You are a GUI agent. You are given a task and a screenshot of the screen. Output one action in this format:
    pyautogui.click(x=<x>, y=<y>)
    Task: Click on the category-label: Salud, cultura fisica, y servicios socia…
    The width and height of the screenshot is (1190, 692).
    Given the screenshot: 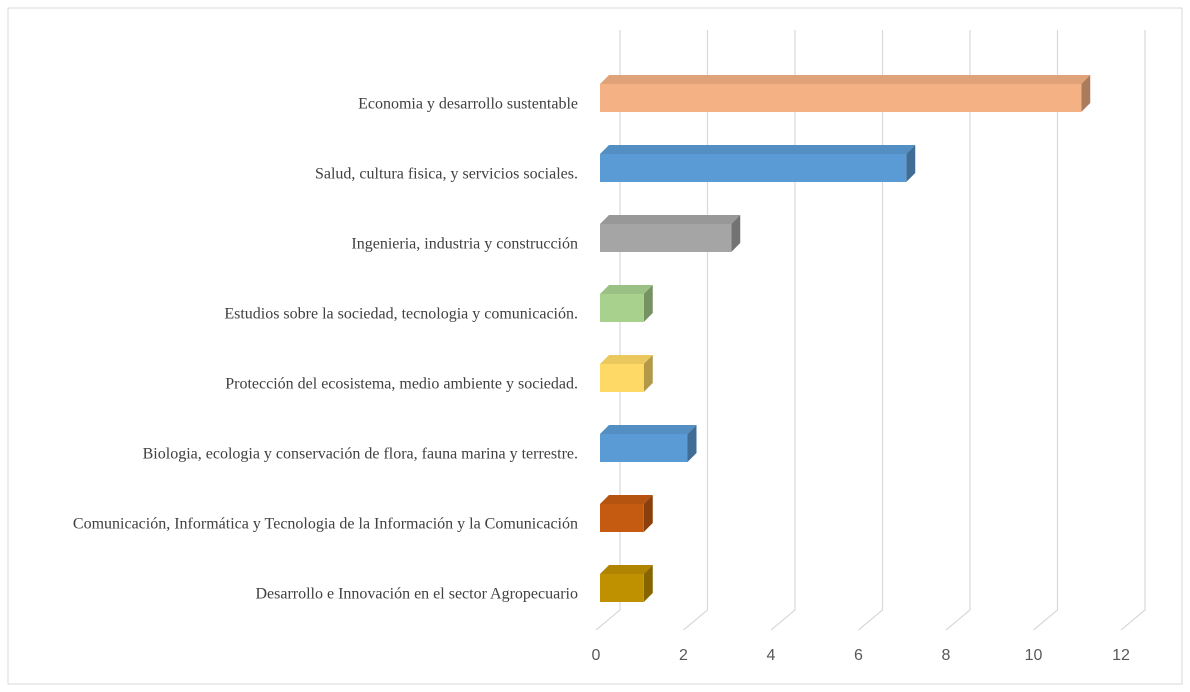 What is the action you would take?
    pyautogui.click(x=446, y=174)
    